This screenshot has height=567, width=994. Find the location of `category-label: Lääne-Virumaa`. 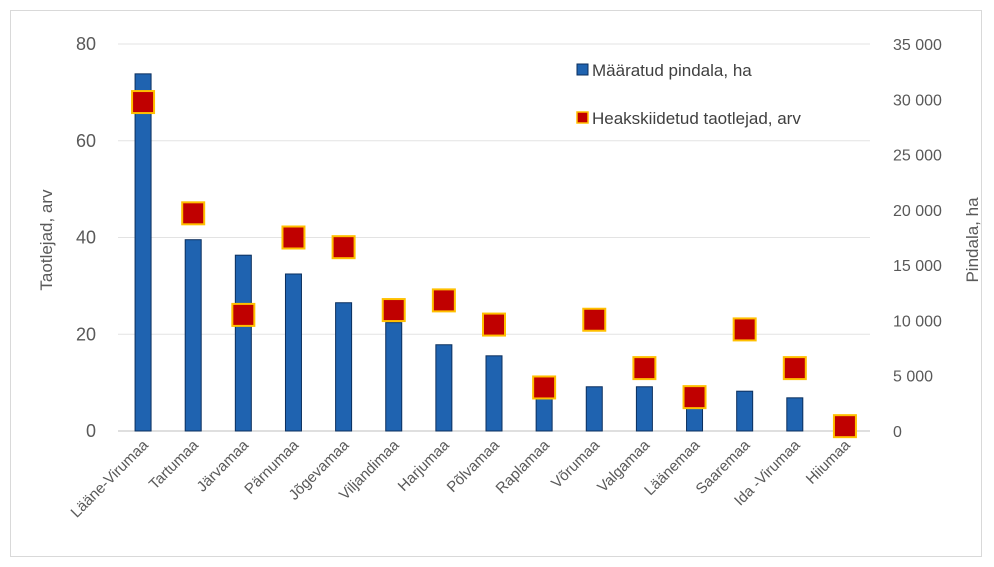

category-label: Lääne-Virumaa is located at coordinates (110, 478).